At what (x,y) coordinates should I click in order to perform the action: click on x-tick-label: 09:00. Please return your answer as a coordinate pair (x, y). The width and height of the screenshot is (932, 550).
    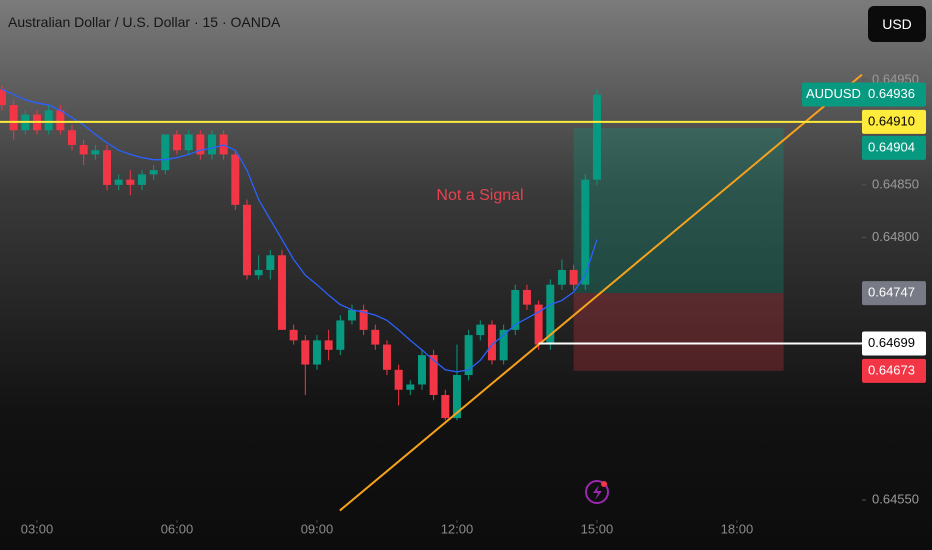
    Looking at the image, I should click on (317, 528).